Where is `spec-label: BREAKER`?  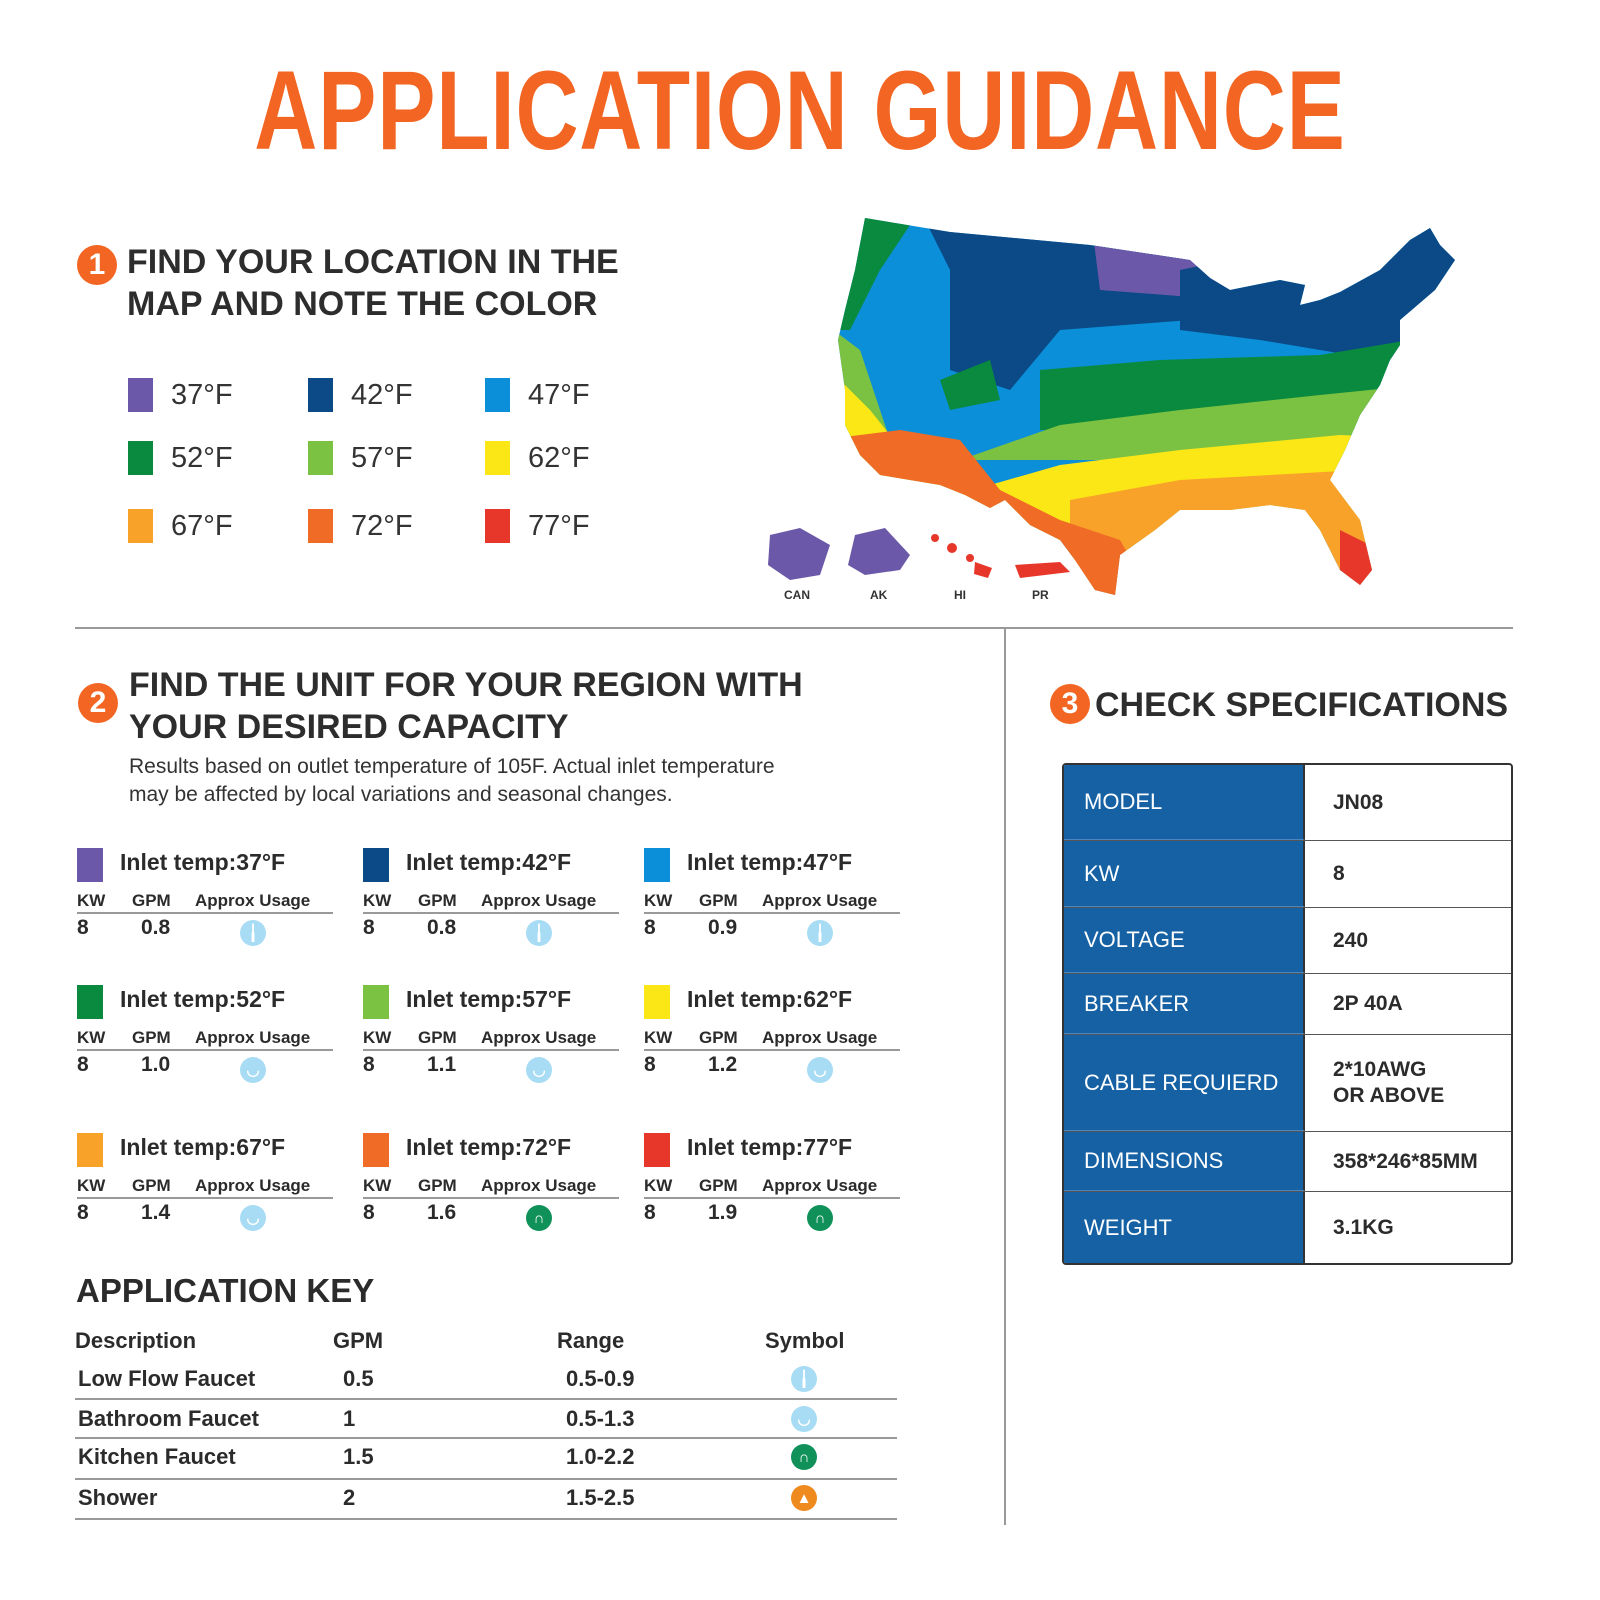 spec-label: BREAKER is located at coordinates (1184, 1004).